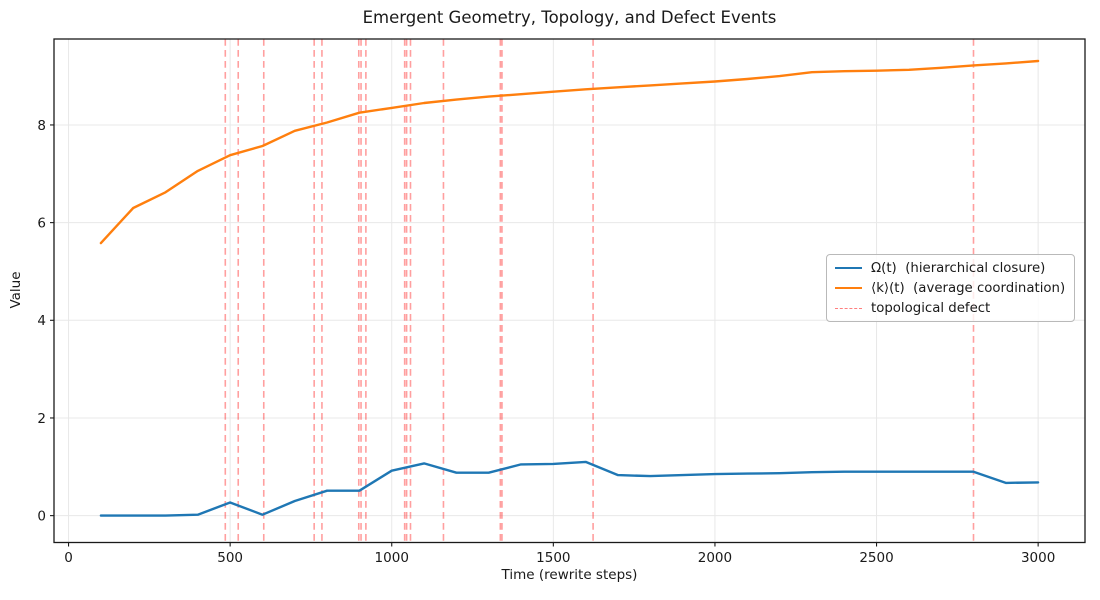 Image resolution: width=1100 pixels, height=600 pixels. I want to click on legend-sample-omega, so click(848, 268).